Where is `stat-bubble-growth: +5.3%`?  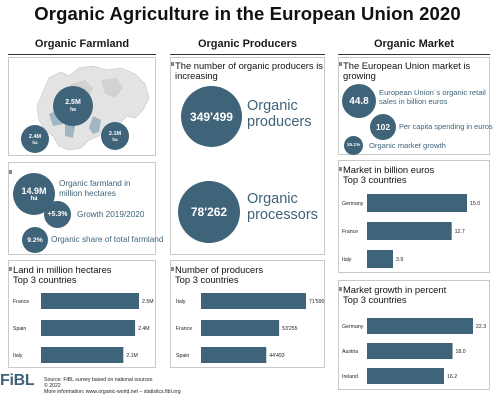 stat-bubble-growth: +5.3% is located at coordinates (57, 214).